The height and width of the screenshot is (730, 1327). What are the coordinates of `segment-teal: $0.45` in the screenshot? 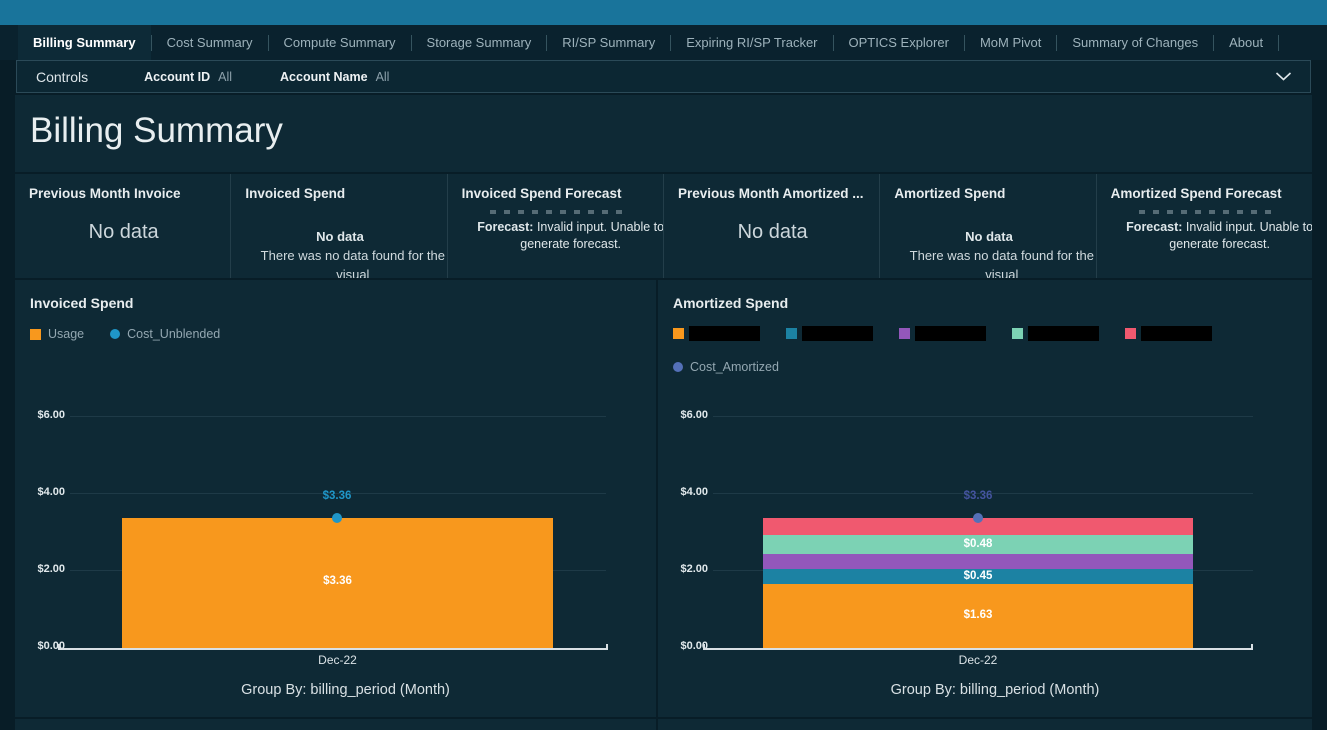 It's located at (978, 576).